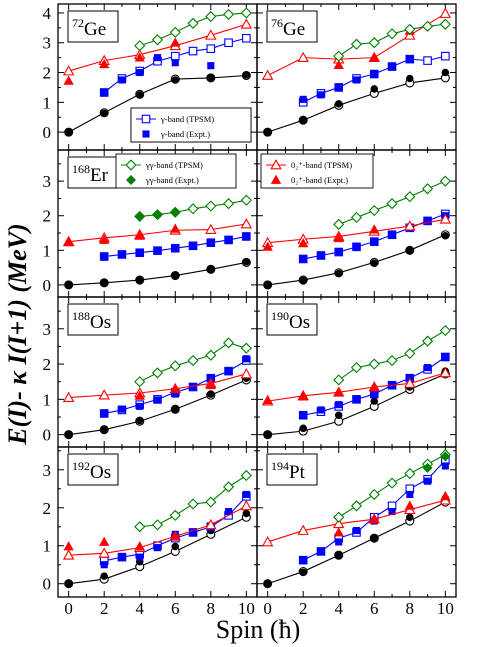 Image resolution: width=479 pixels, height=647 pixels. I want to click on panel-192os: 0 2 4 6 8 10 0 1 2 3 192Os, so click(150, 532).